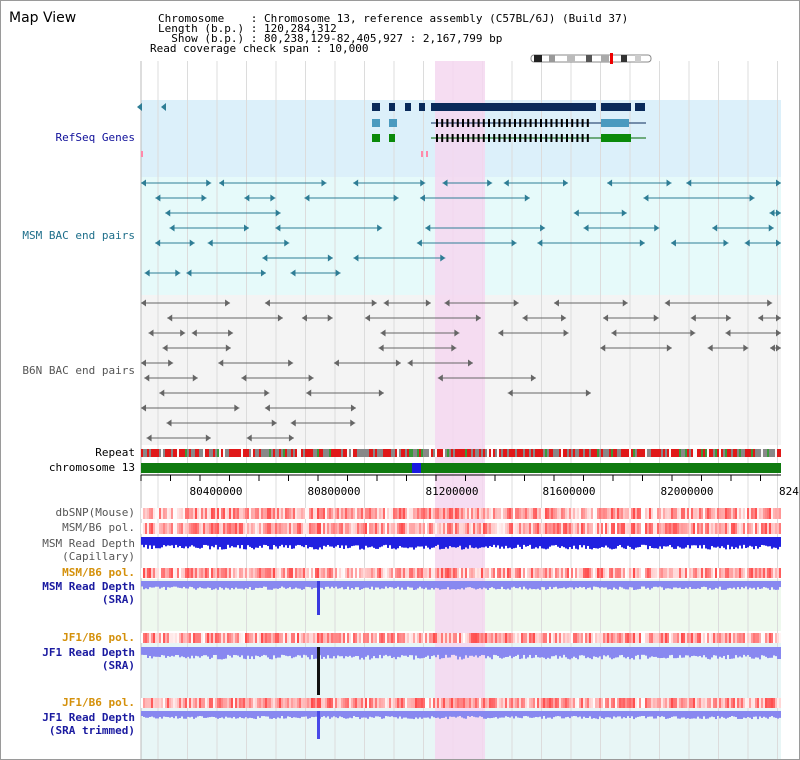  What do you see at coordinates (98, 572) in the screenshot?
I see `track-label-msm-b6-pol-2: MSM/B6 pol.` at bounding box center [98, 572].